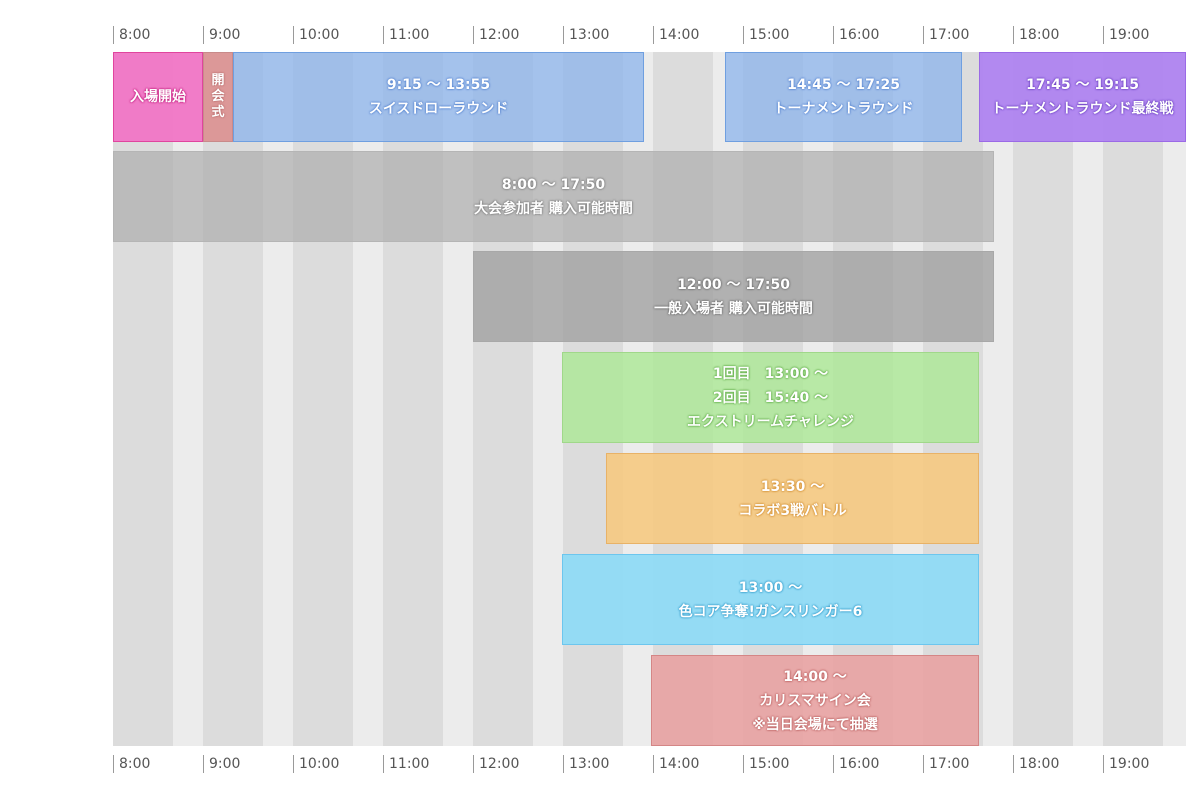 The width and height of the screenshot is (1186, 792). I want to click on event-session-2: 2回目 15:40 〜, so click(770, 397).